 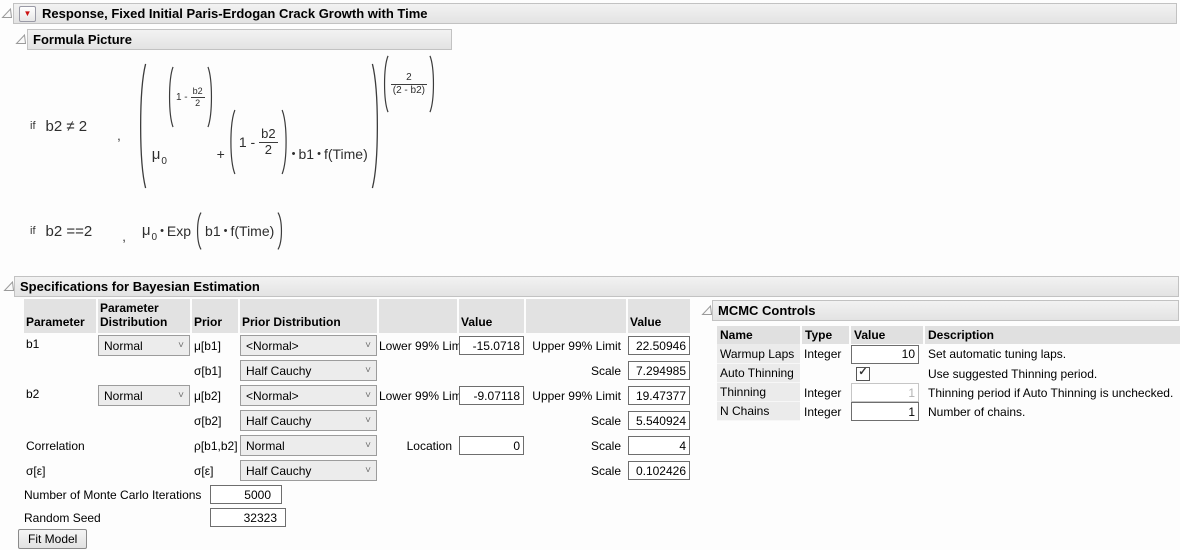 What do you see at coordinates (659, 445) in the screenshot?
I see `scale-input-rho` at bounding box center [659, 445].